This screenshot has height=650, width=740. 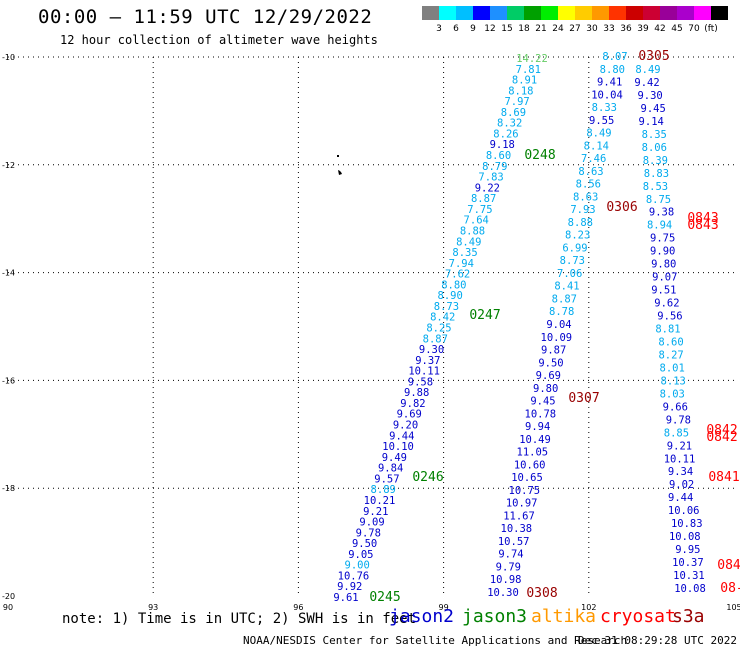 I want to click on wave-height-value: 8.01, so click(x=672, y=368).